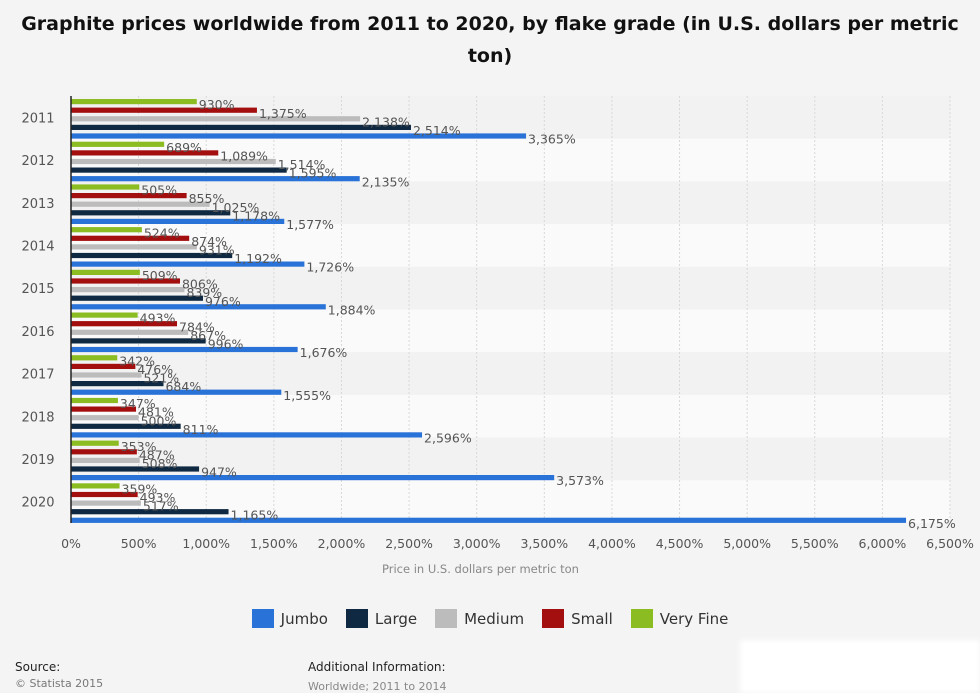 This screenshot has height=693, width=980. Describe the element at coordinates (37, 460) in the screenshot. I see `y-category-label: 2019` at that location.